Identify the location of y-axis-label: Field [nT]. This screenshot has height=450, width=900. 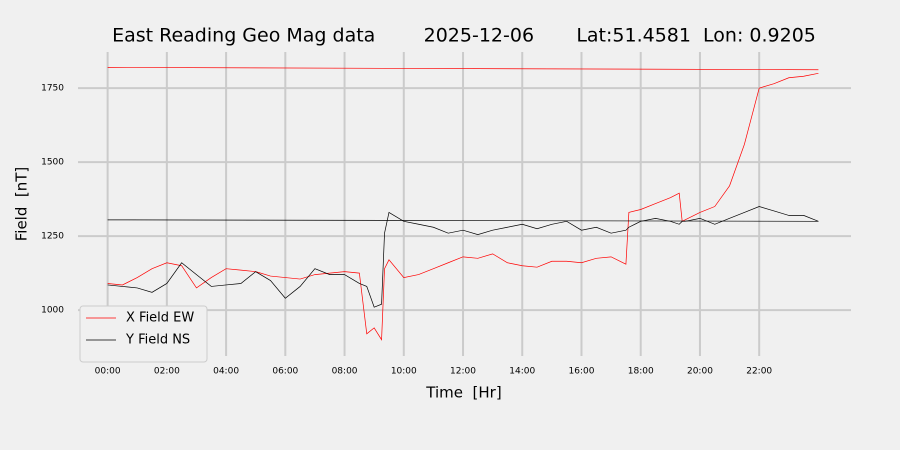
(22, 204).